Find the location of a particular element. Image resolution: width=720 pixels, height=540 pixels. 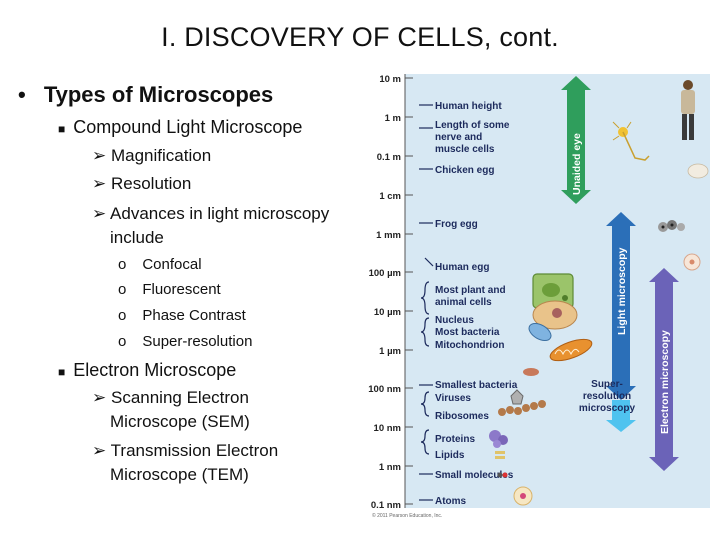

chicken-egg-icon is located at coordinates (698, 171).